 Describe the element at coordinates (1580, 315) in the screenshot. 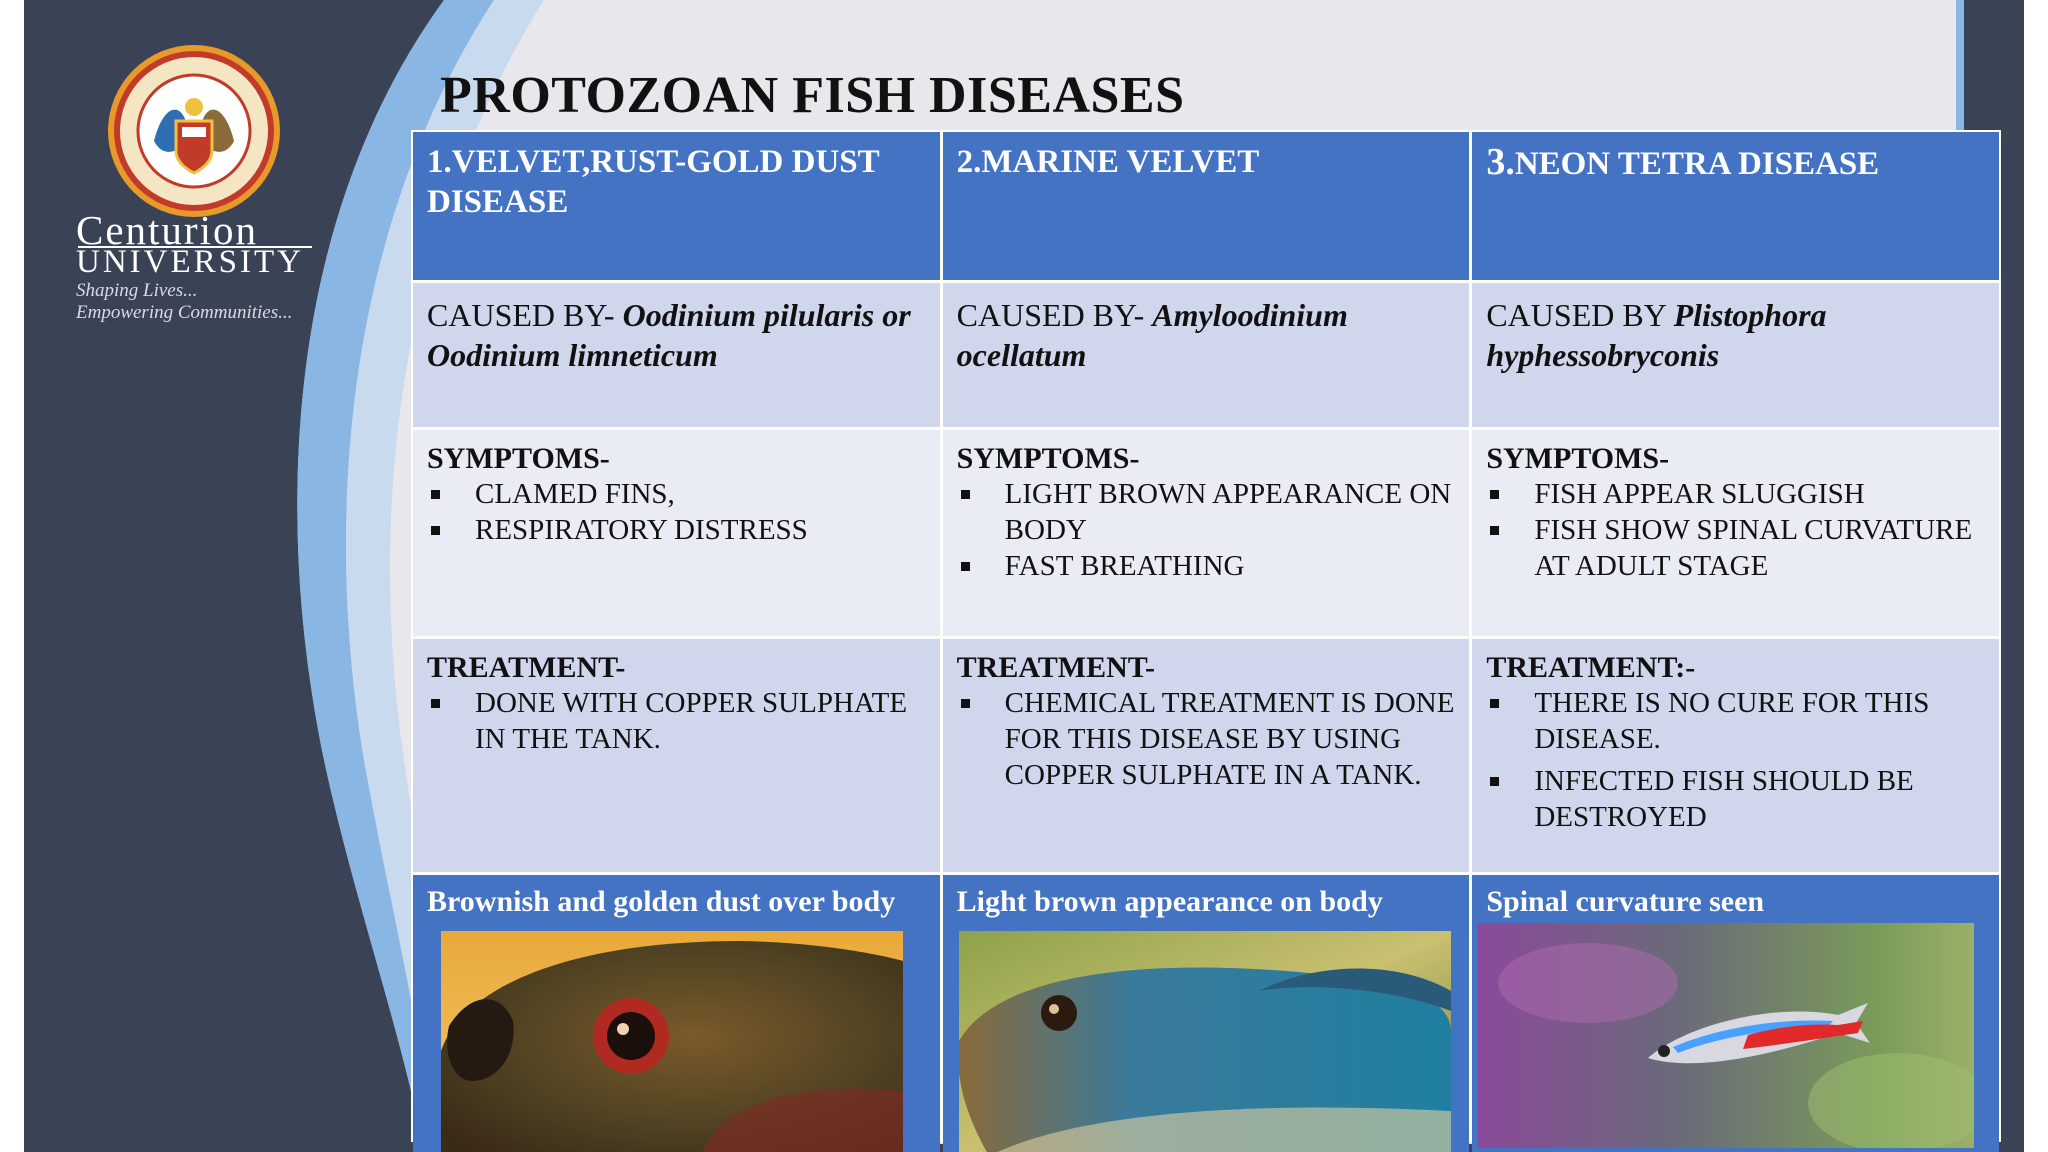

I see `cause-prefix: CAUSED BY` at that location.